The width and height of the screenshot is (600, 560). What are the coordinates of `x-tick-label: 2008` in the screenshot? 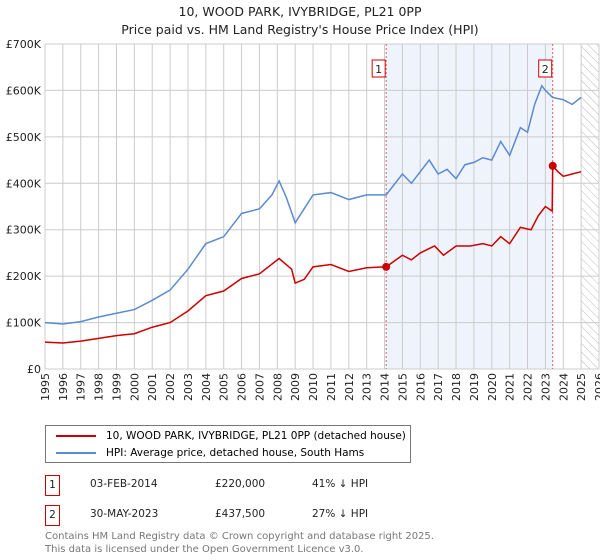 It's located at (277, 387).